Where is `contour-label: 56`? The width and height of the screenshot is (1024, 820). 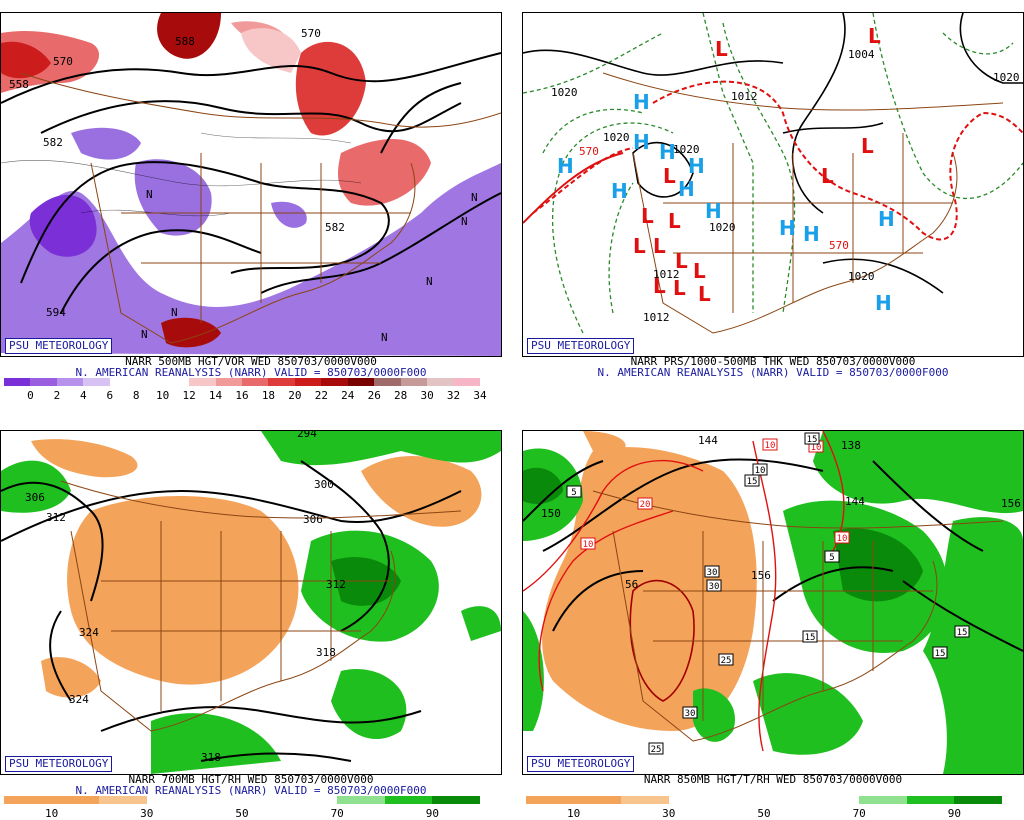
contour-label: 56 is located at coordinates (631, 584).